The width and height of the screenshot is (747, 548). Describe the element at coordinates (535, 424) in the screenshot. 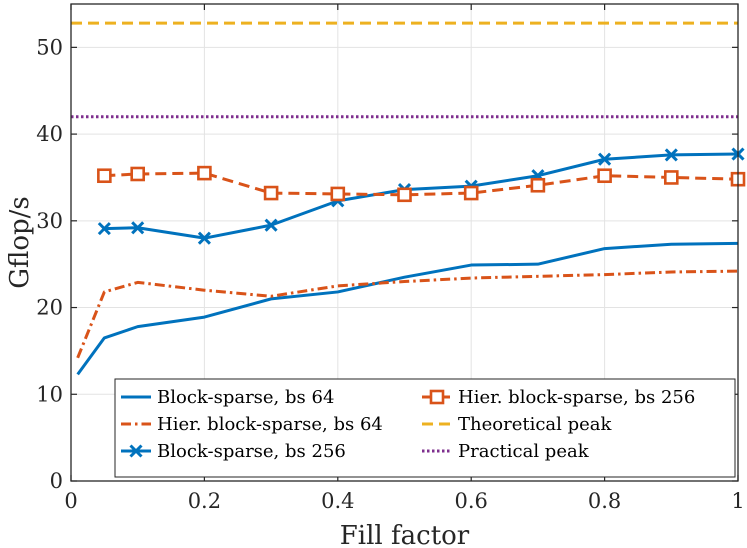

I see `legend-label: Theoretical peak` at that location.